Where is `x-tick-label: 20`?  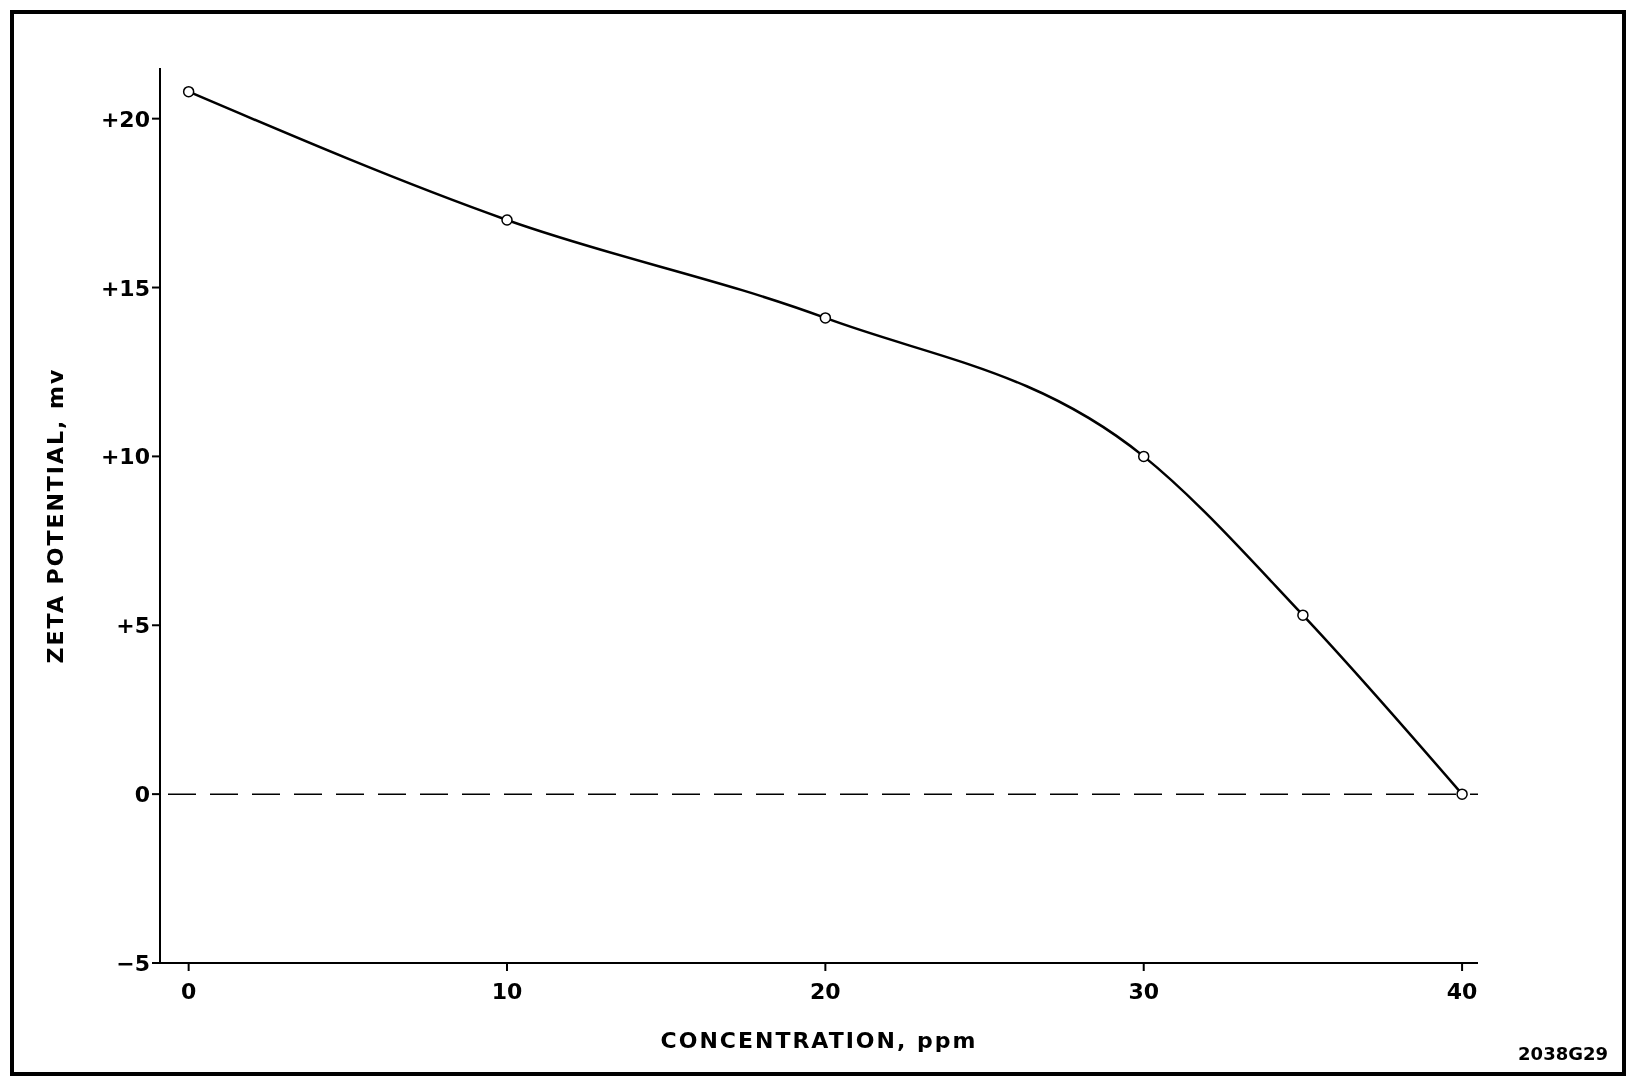
x-tick-label: 20 is located at coordinates (825, 991).